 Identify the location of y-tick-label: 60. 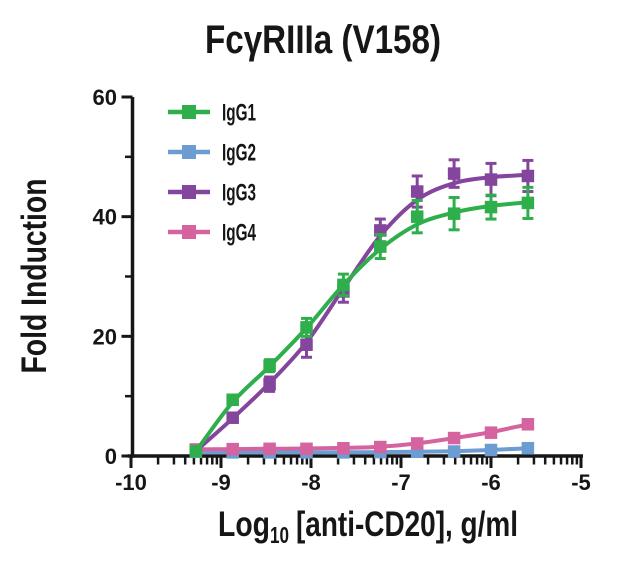
(105, 97).